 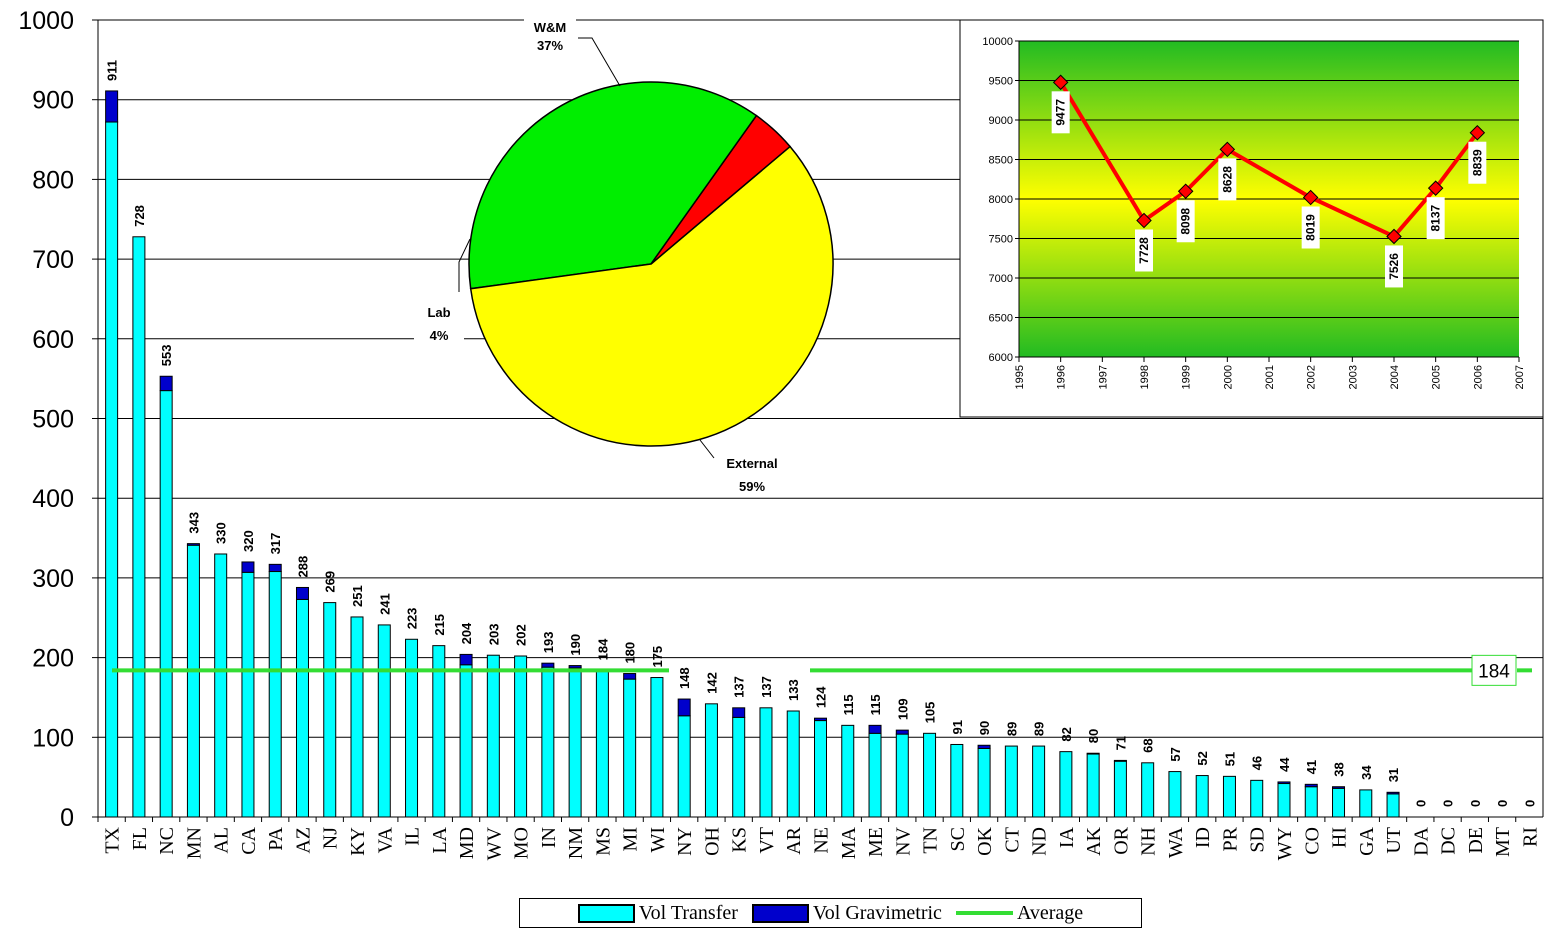 What do you see at coordinates (684, 678) in the screenshot?
I see `data-label: 148` at bounding box center [684, 678].